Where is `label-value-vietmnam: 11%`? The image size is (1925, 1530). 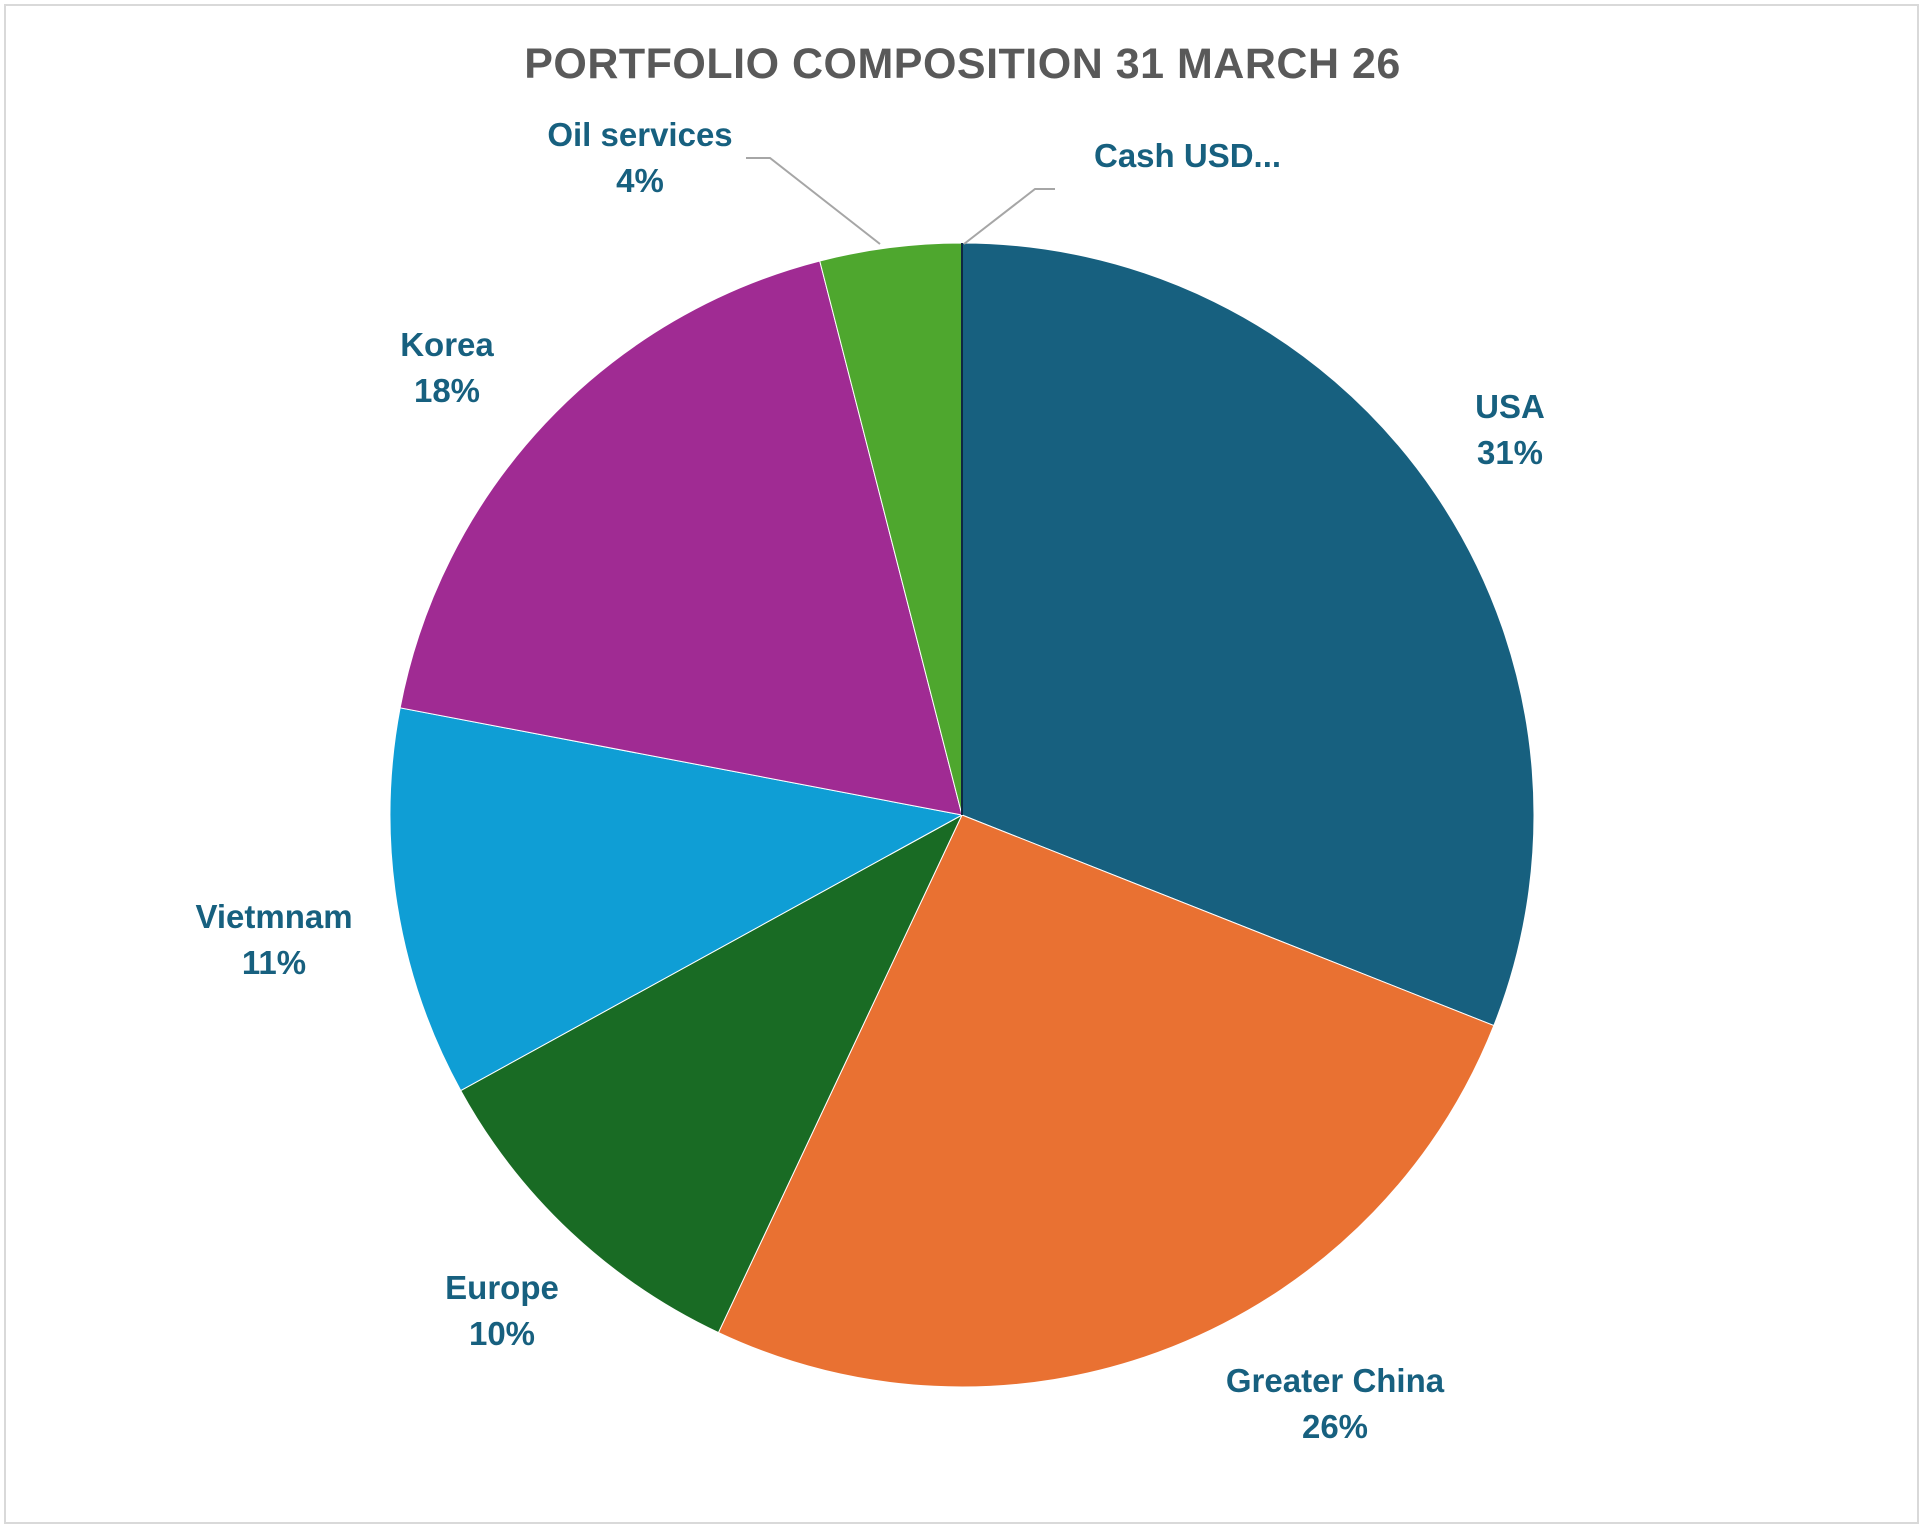
label-value-vietmnam: 11% is located at coordinates (274, 962).